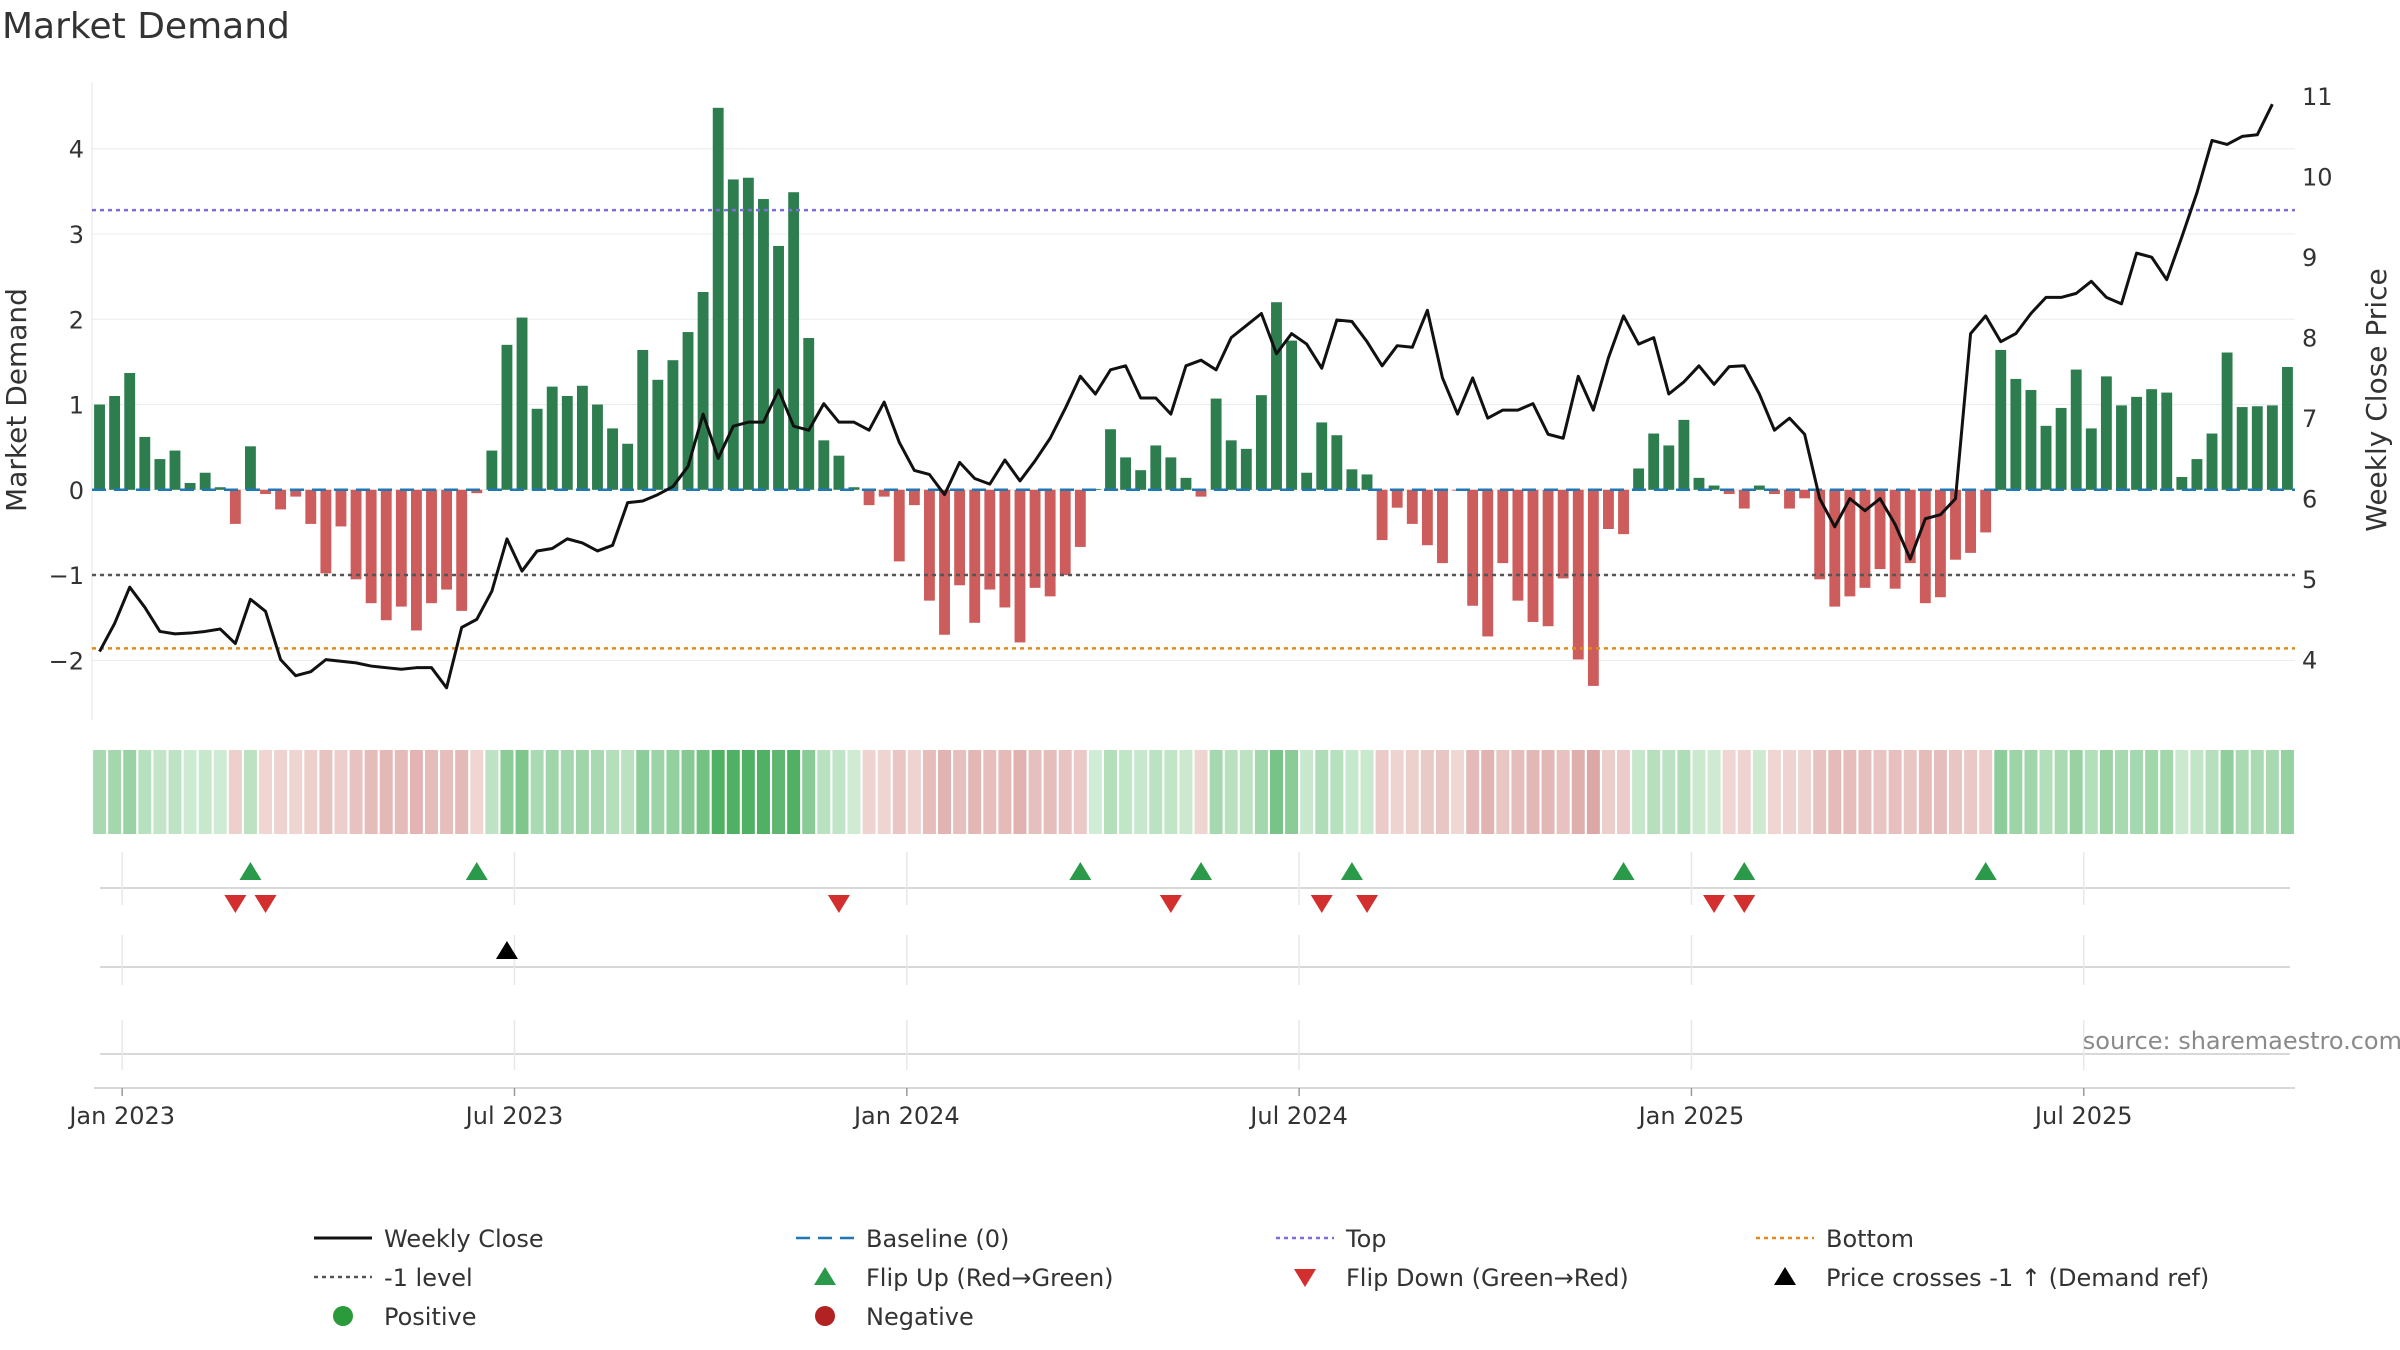 The height and width of the screenshot is (1350, 2400). I want to click on y2-ticks: 4 5 6 7 8 9 10 11, so click(2317, 378).